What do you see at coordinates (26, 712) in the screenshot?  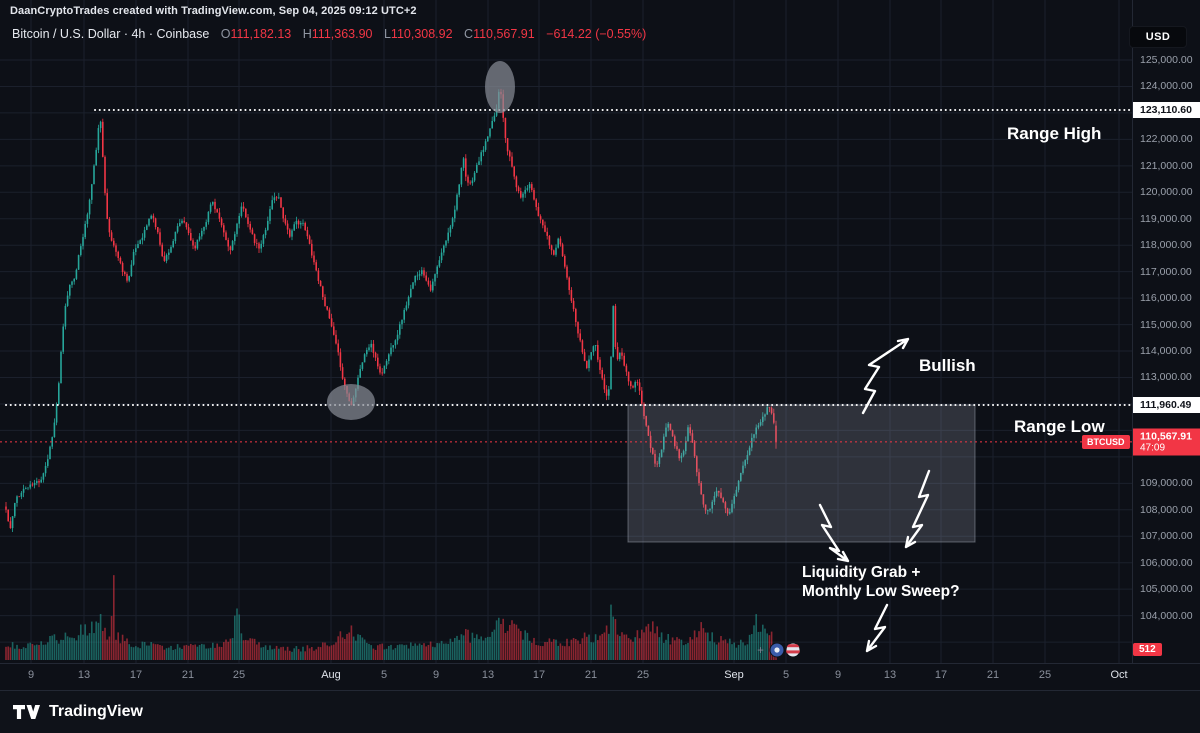 I see `tradingview-logo-icon` at bounding box center [26, 712].